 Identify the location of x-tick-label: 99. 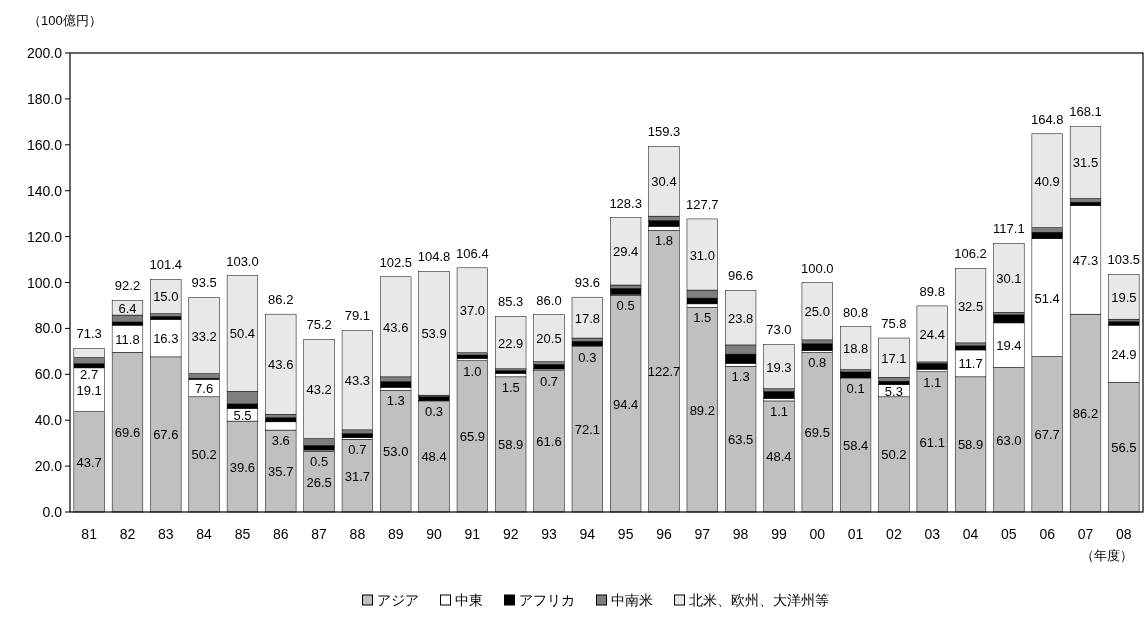
(779, 534).